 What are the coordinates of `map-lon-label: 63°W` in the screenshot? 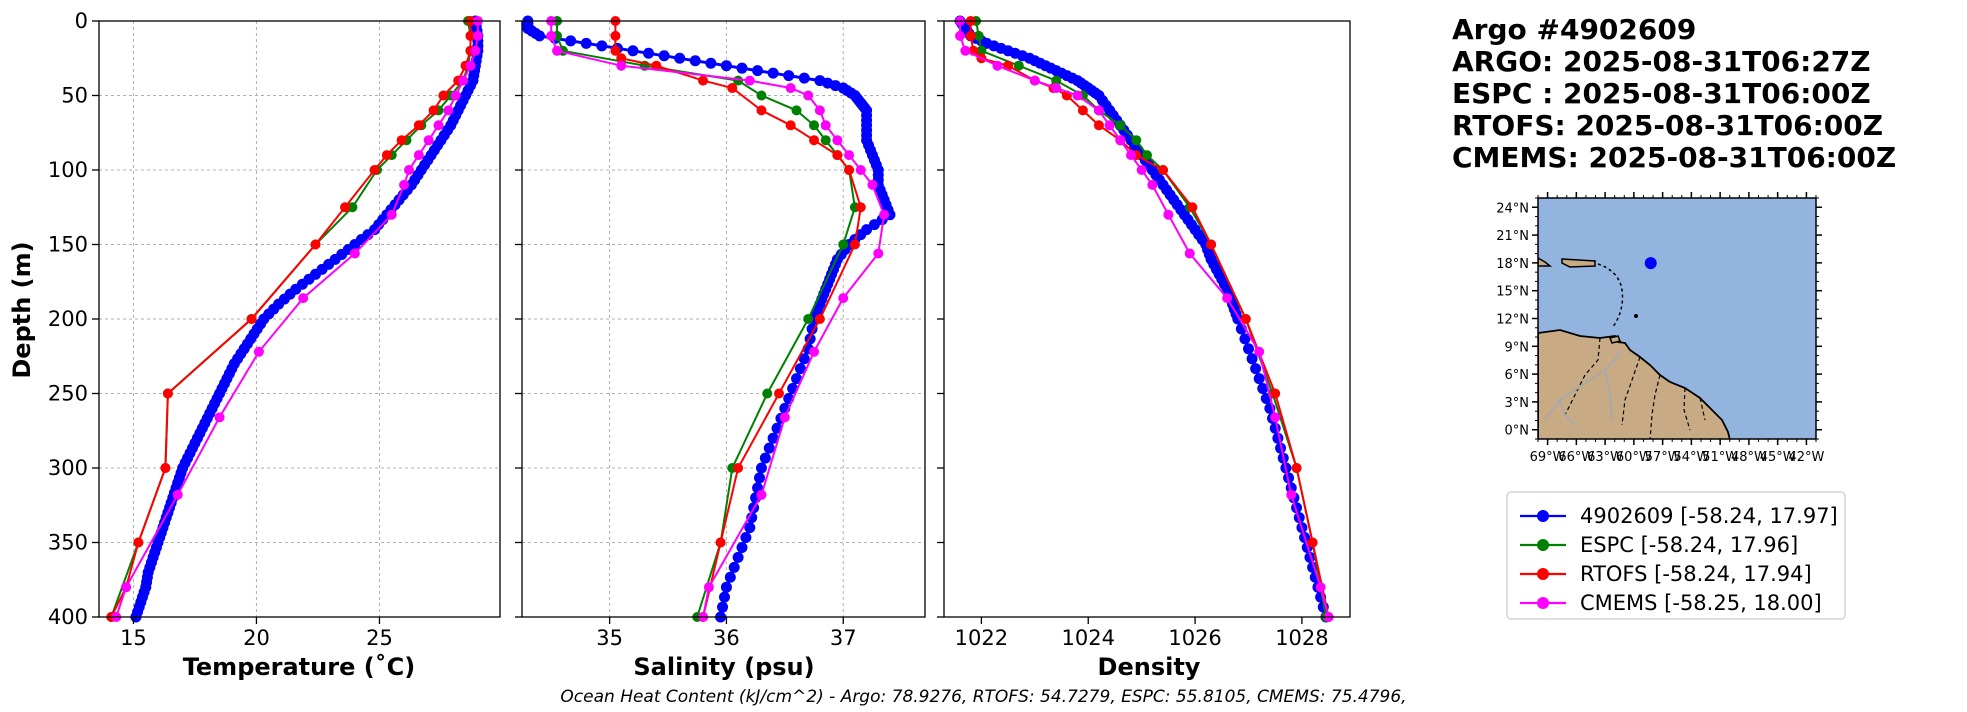 It's located at (1605, 457).